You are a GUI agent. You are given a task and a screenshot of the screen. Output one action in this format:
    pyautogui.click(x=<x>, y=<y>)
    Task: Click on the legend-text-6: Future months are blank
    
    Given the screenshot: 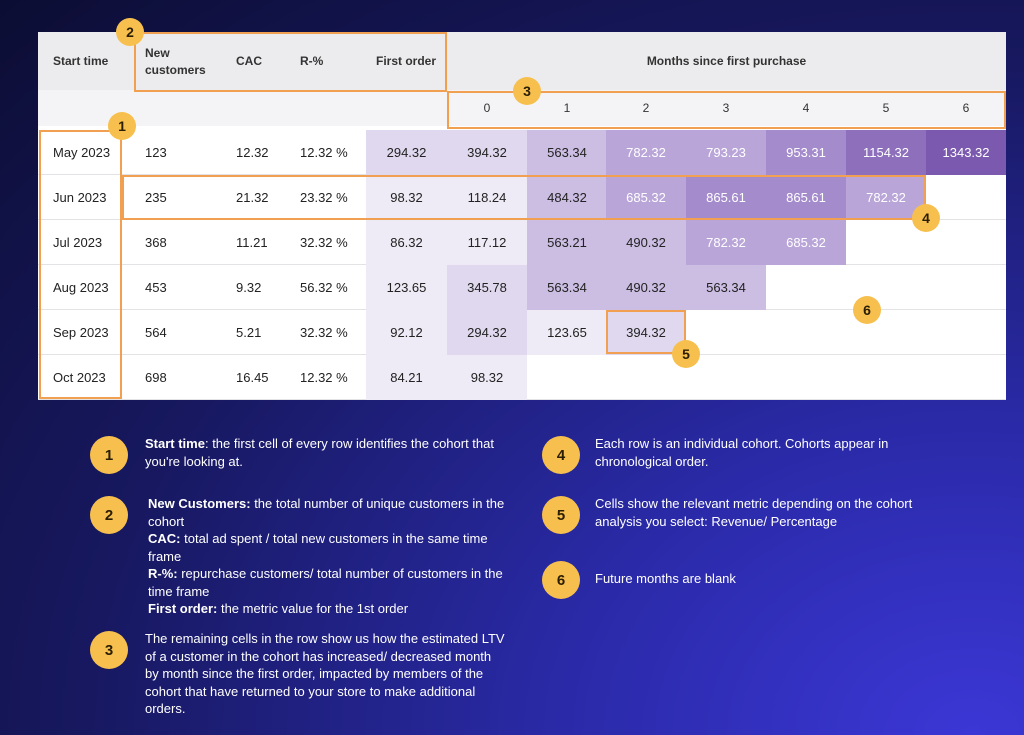 What is the action you would take?
    pyautogui.click(x=762, y=579)
    